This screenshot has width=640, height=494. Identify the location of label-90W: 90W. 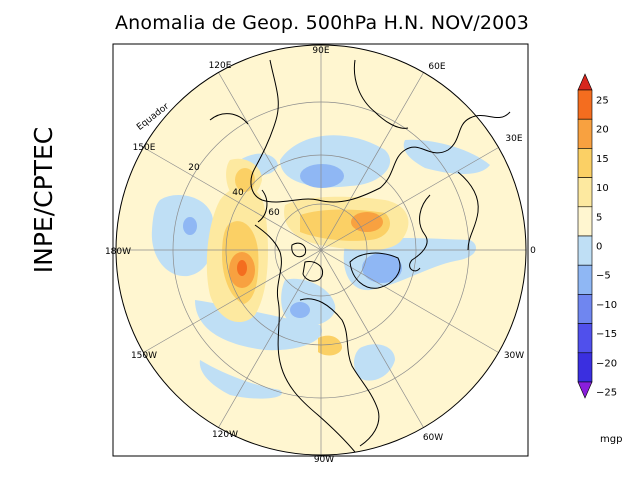
(324, 460).